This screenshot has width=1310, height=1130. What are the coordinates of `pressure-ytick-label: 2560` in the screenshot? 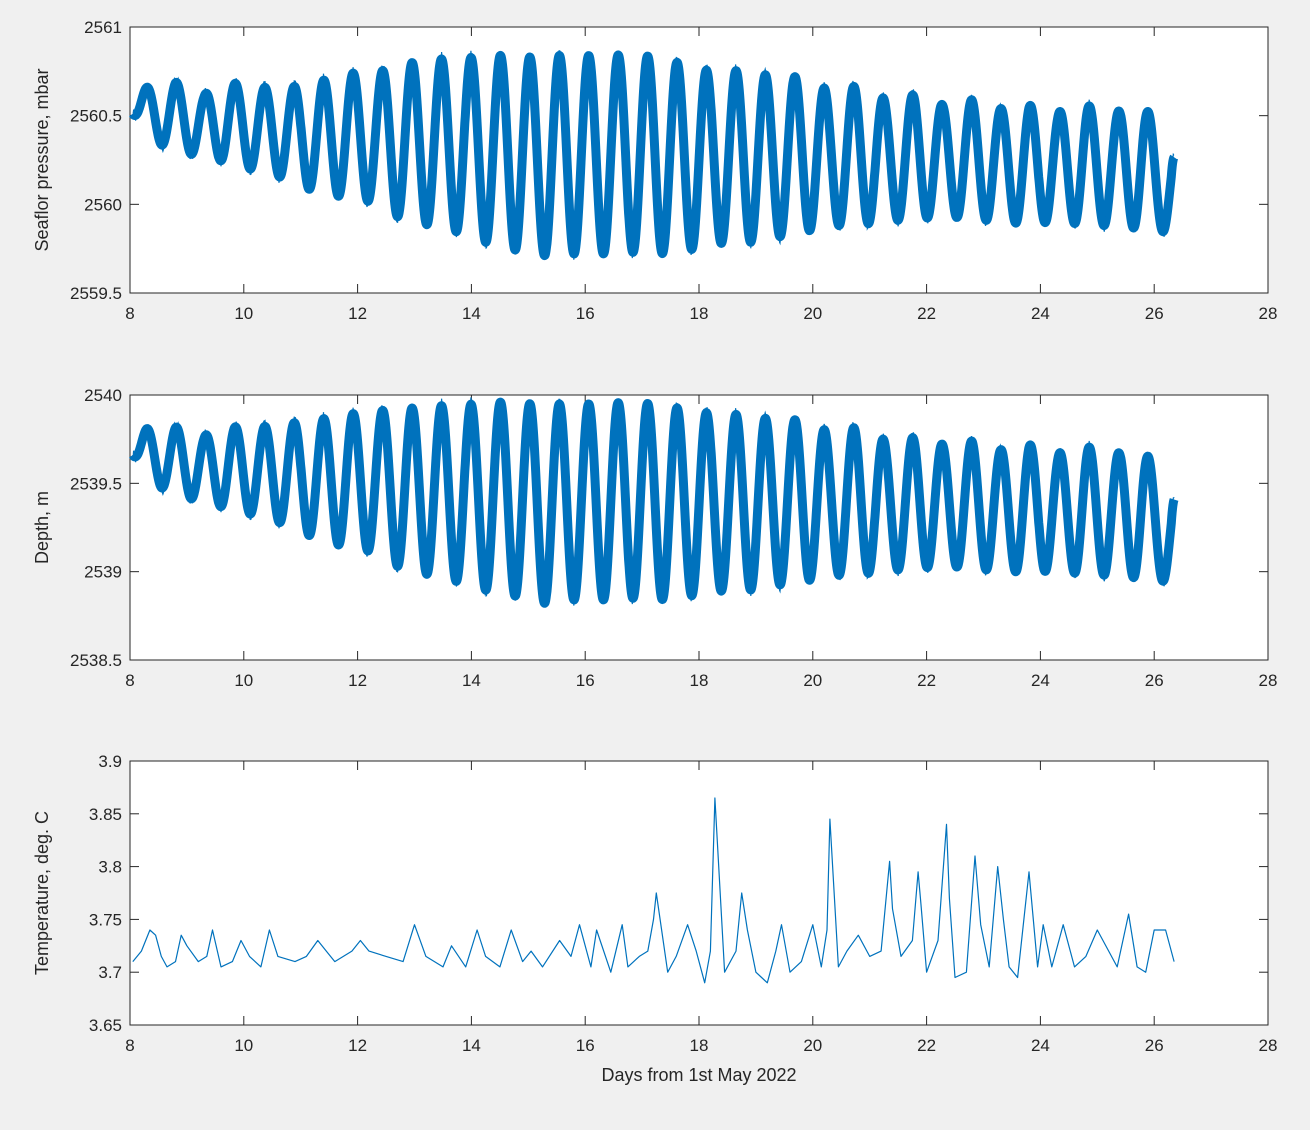 It's located at (103, 204).